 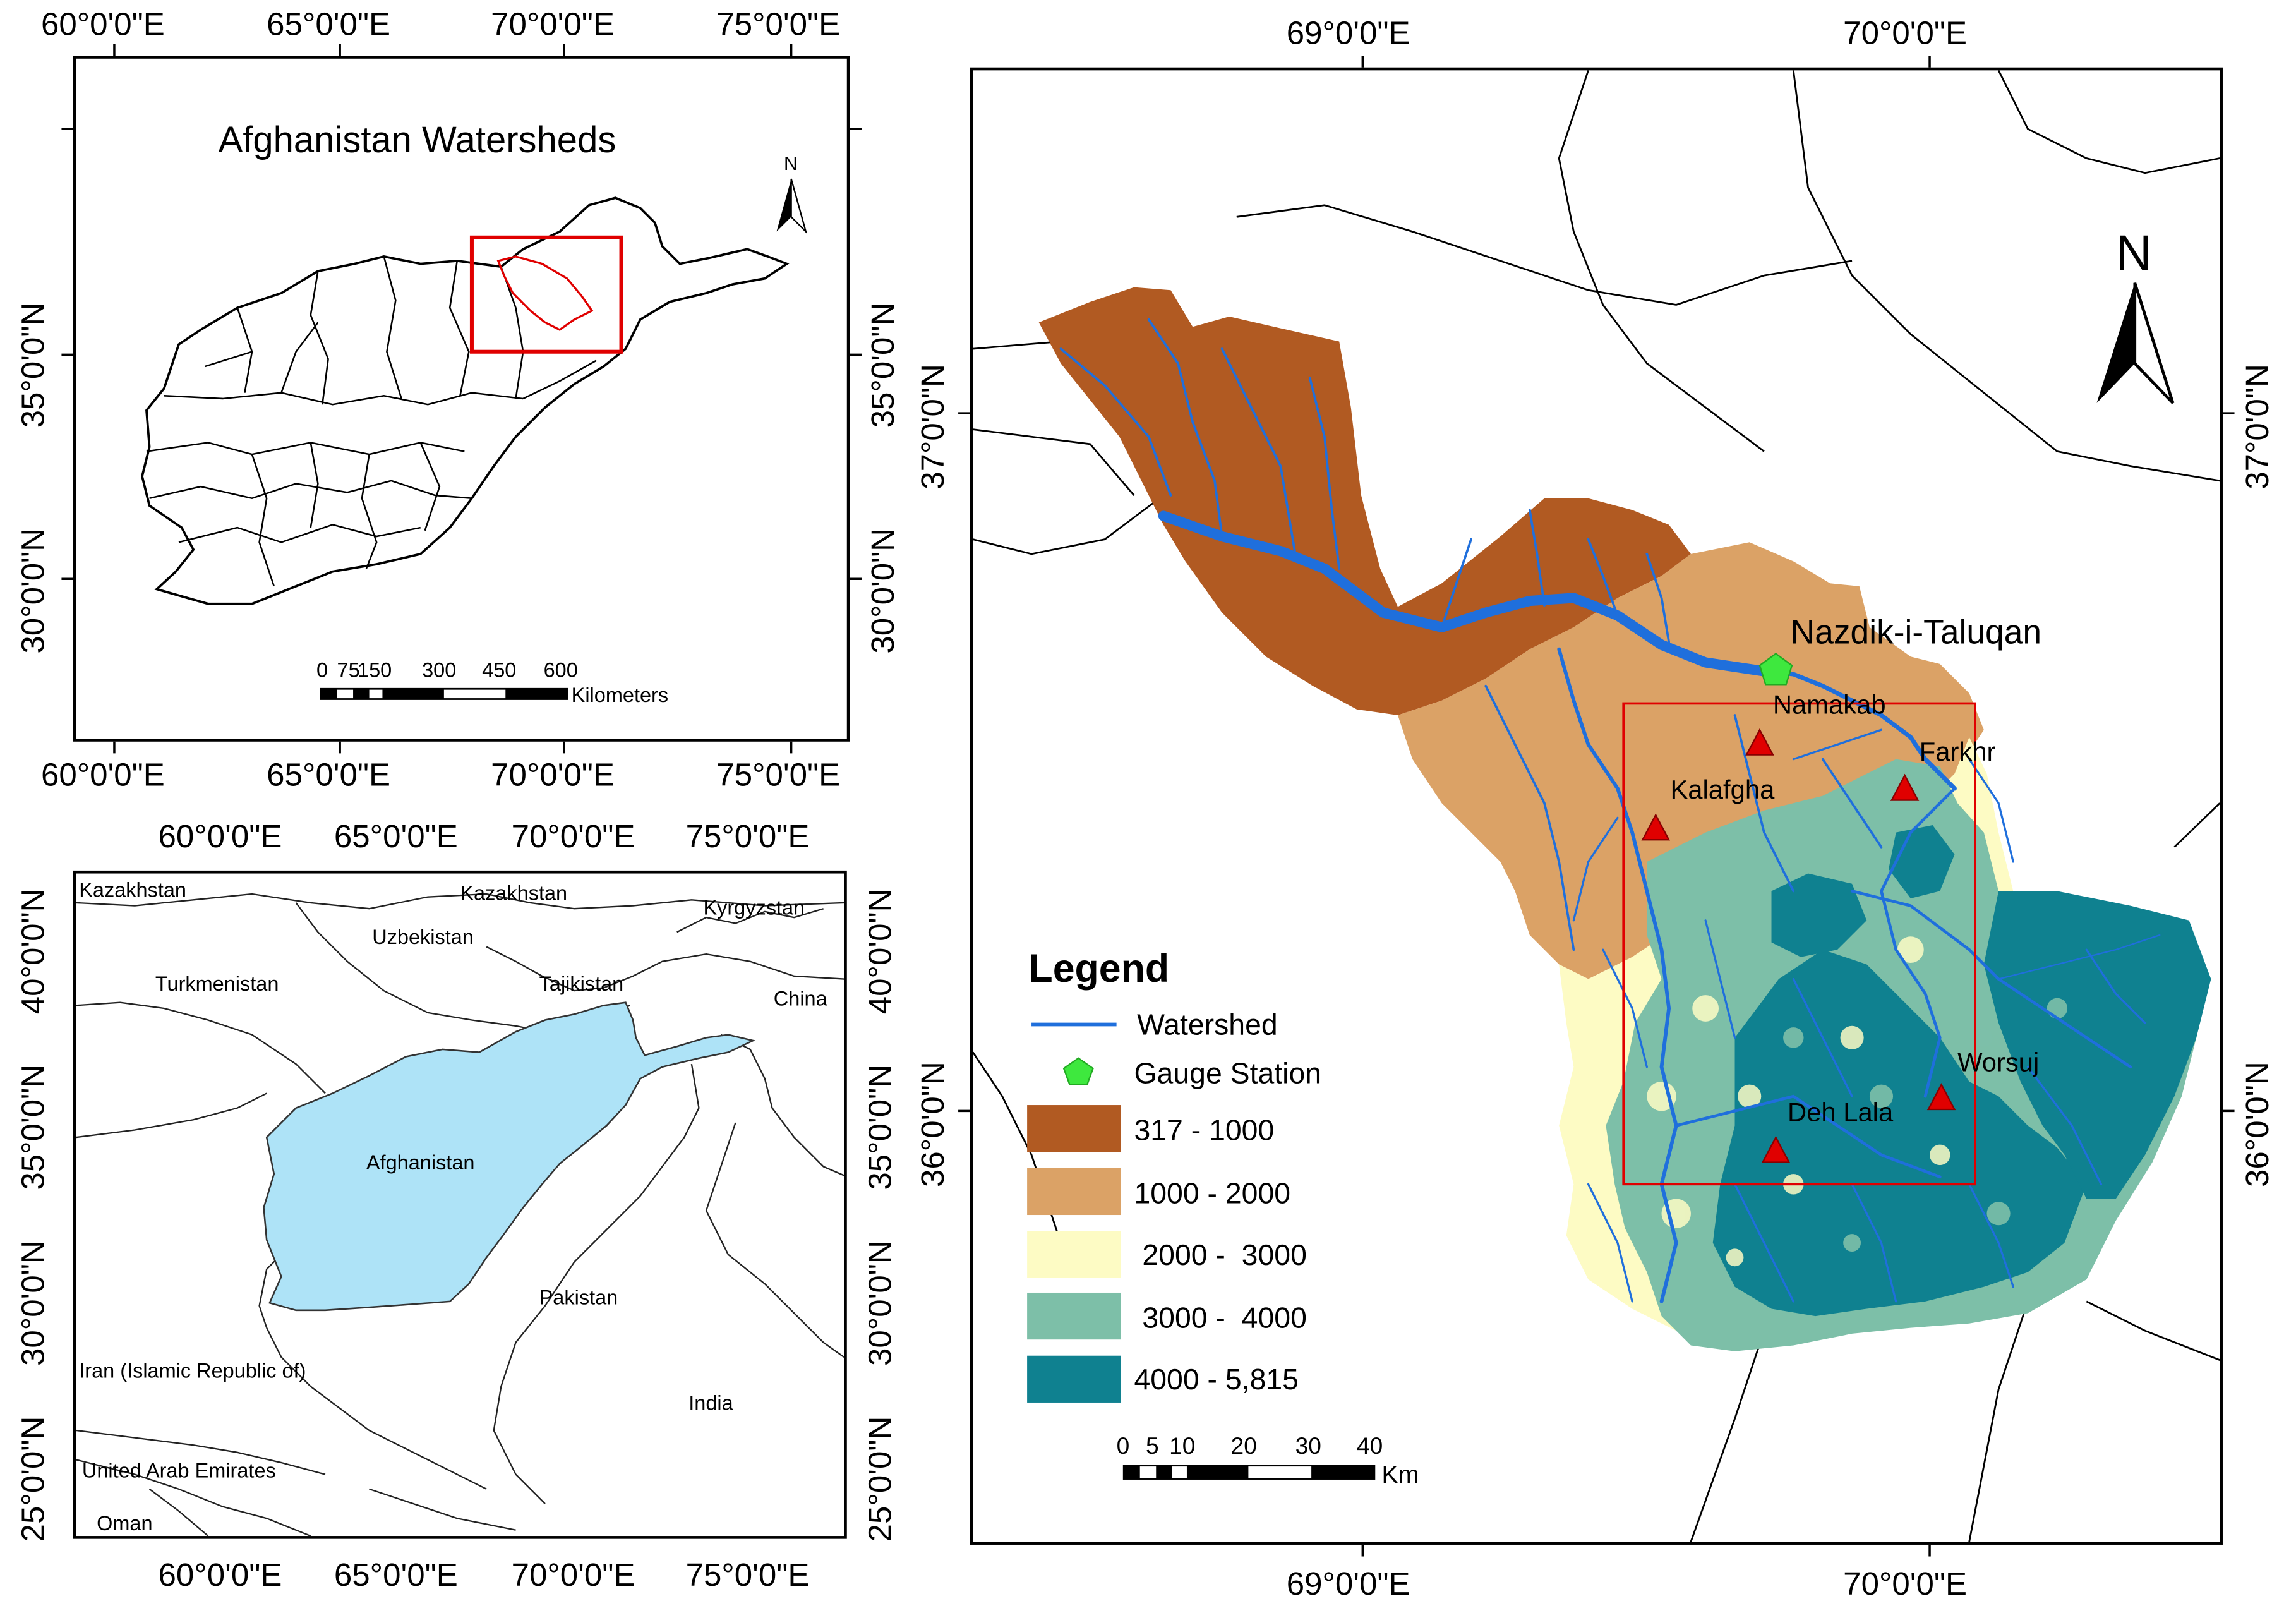 I want to click on locator-box, so click(x=546, y=294).